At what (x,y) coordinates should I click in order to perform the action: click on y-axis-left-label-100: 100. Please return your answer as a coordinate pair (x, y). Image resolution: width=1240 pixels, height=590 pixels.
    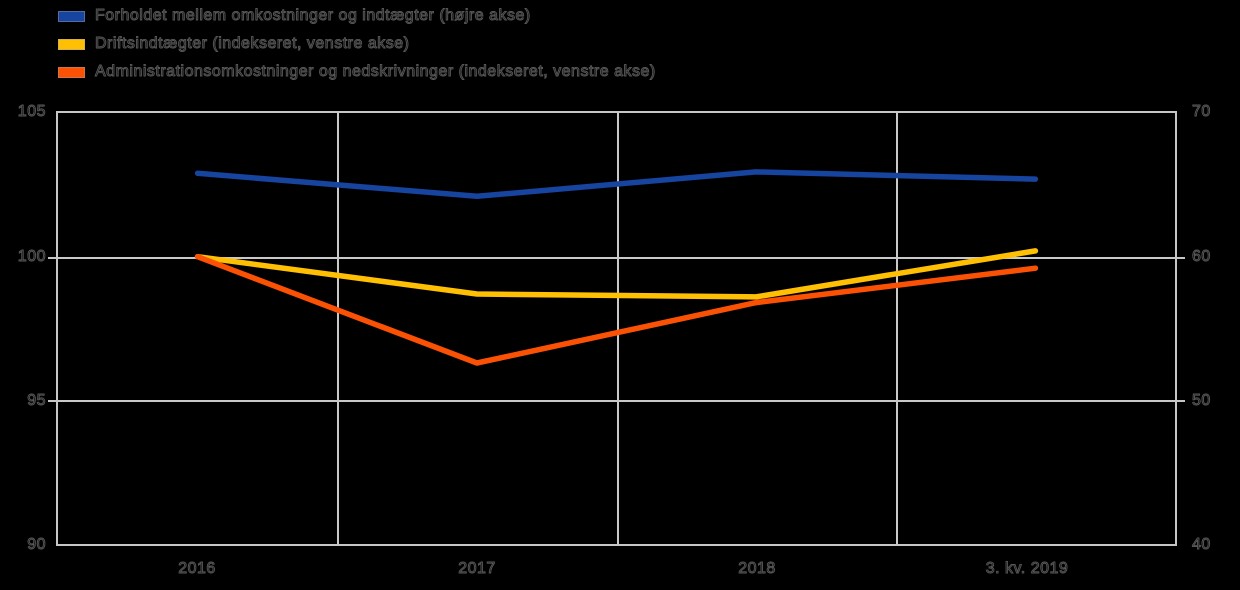
    Looking at the image, I should click on (31, 256).